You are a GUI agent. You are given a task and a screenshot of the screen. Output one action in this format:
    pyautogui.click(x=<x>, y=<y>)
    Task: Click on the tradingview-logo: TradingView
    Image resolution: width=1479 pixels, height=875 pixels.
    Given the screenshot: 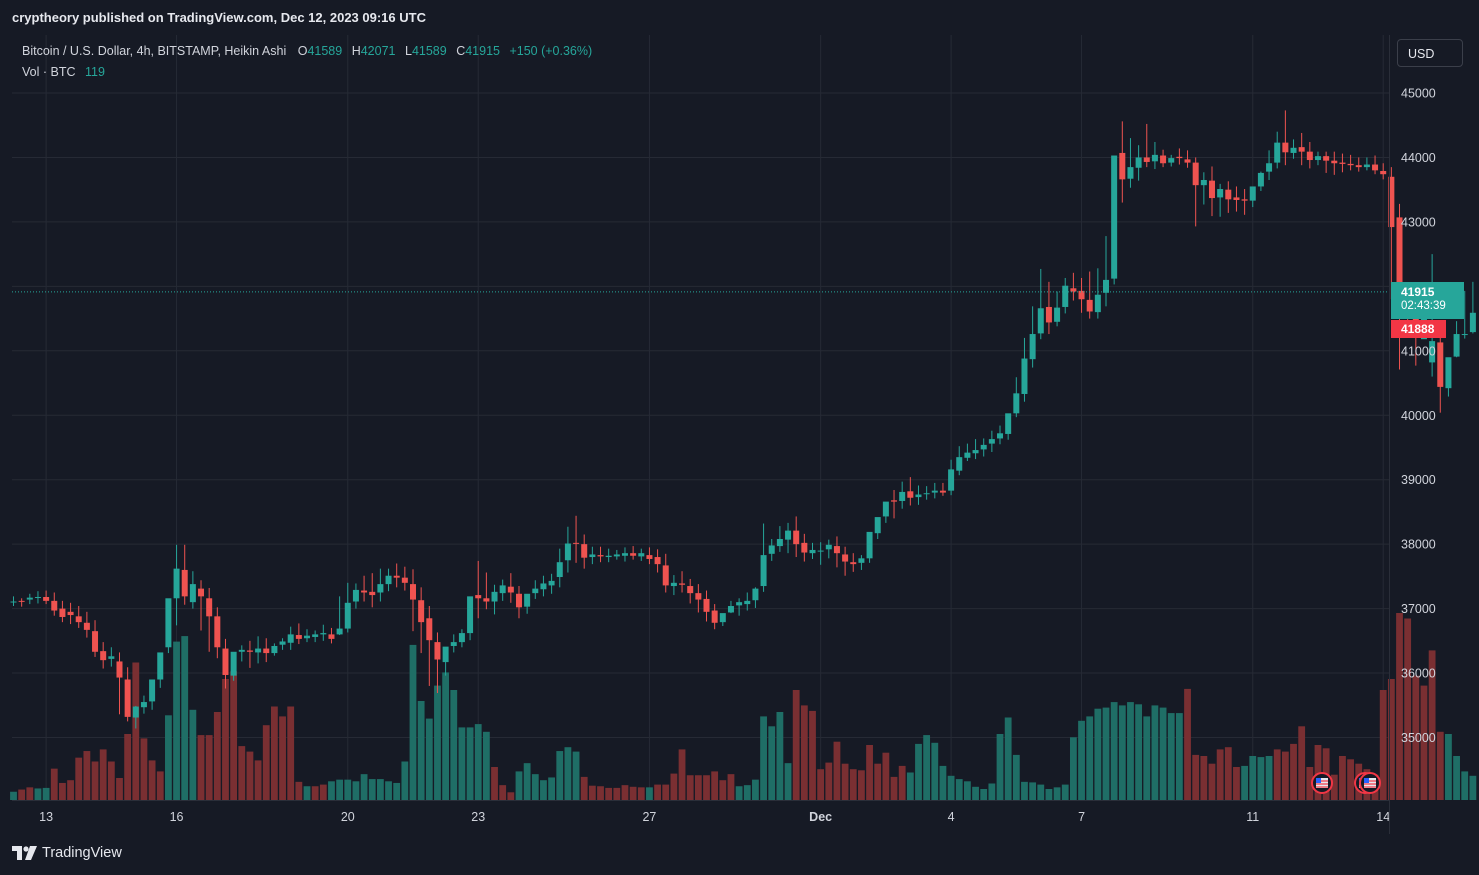 What is the action you would take?
    pyautogui.click(x=67, y=853)
    